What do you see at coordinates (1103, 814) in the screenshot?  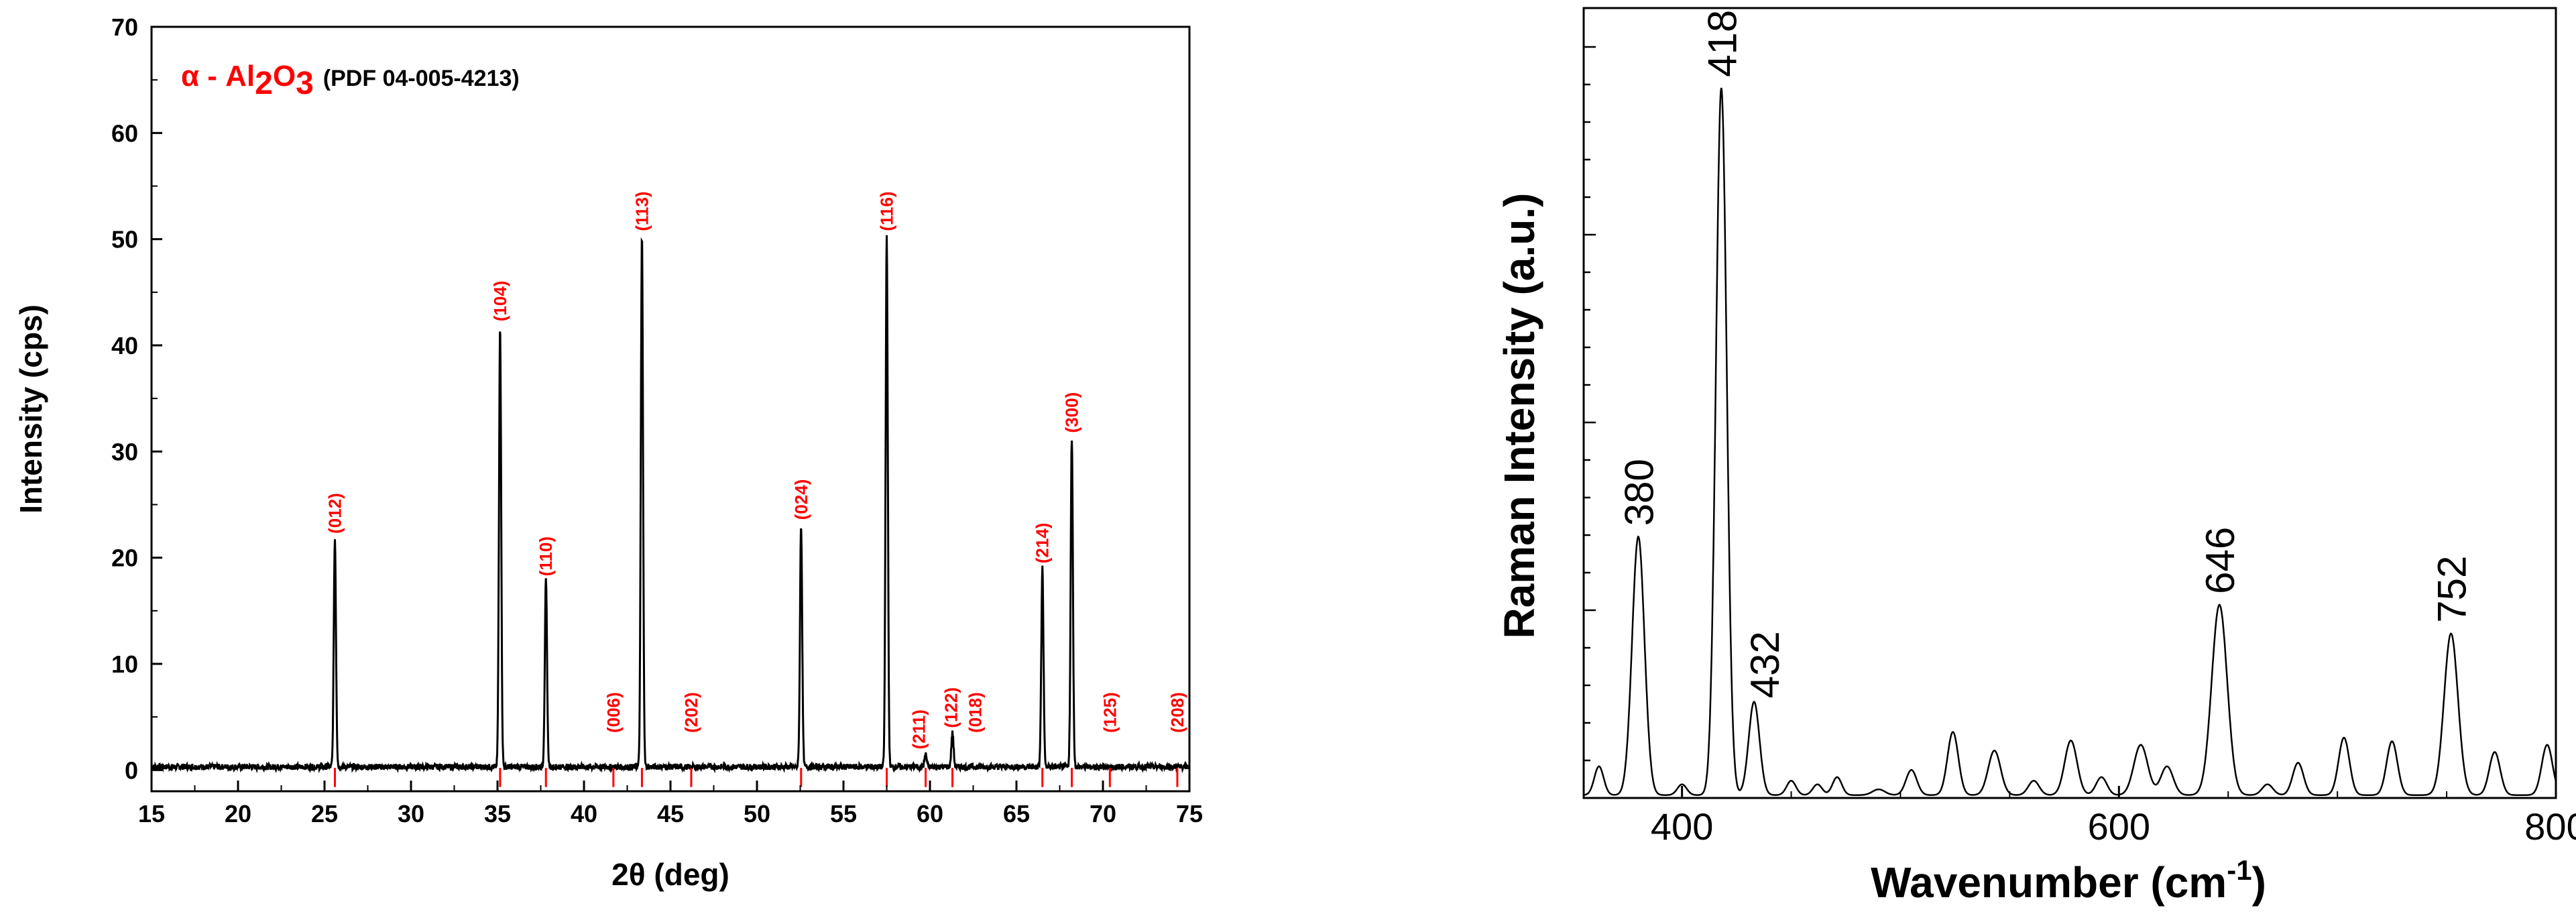 I see `xrd-x-tick-label: 70` at bounding box center [1103, 814].